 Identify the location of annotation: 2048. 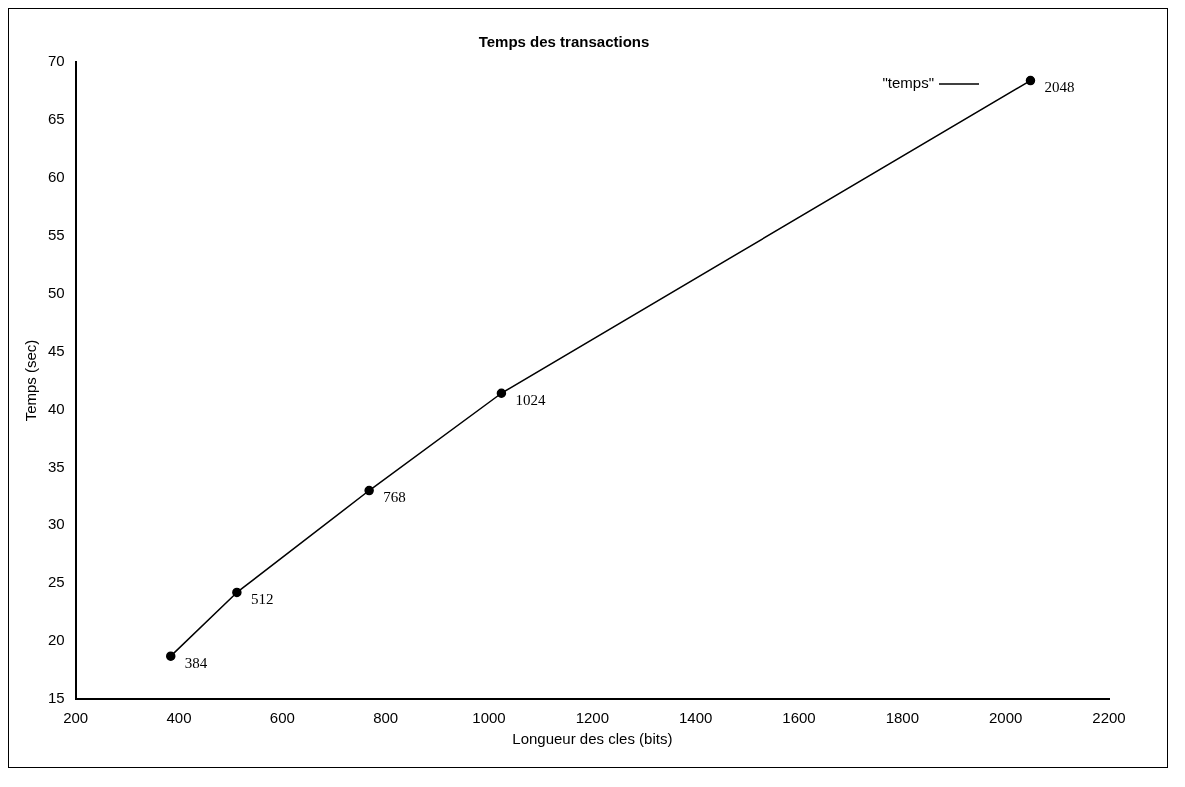
(1059, 87).